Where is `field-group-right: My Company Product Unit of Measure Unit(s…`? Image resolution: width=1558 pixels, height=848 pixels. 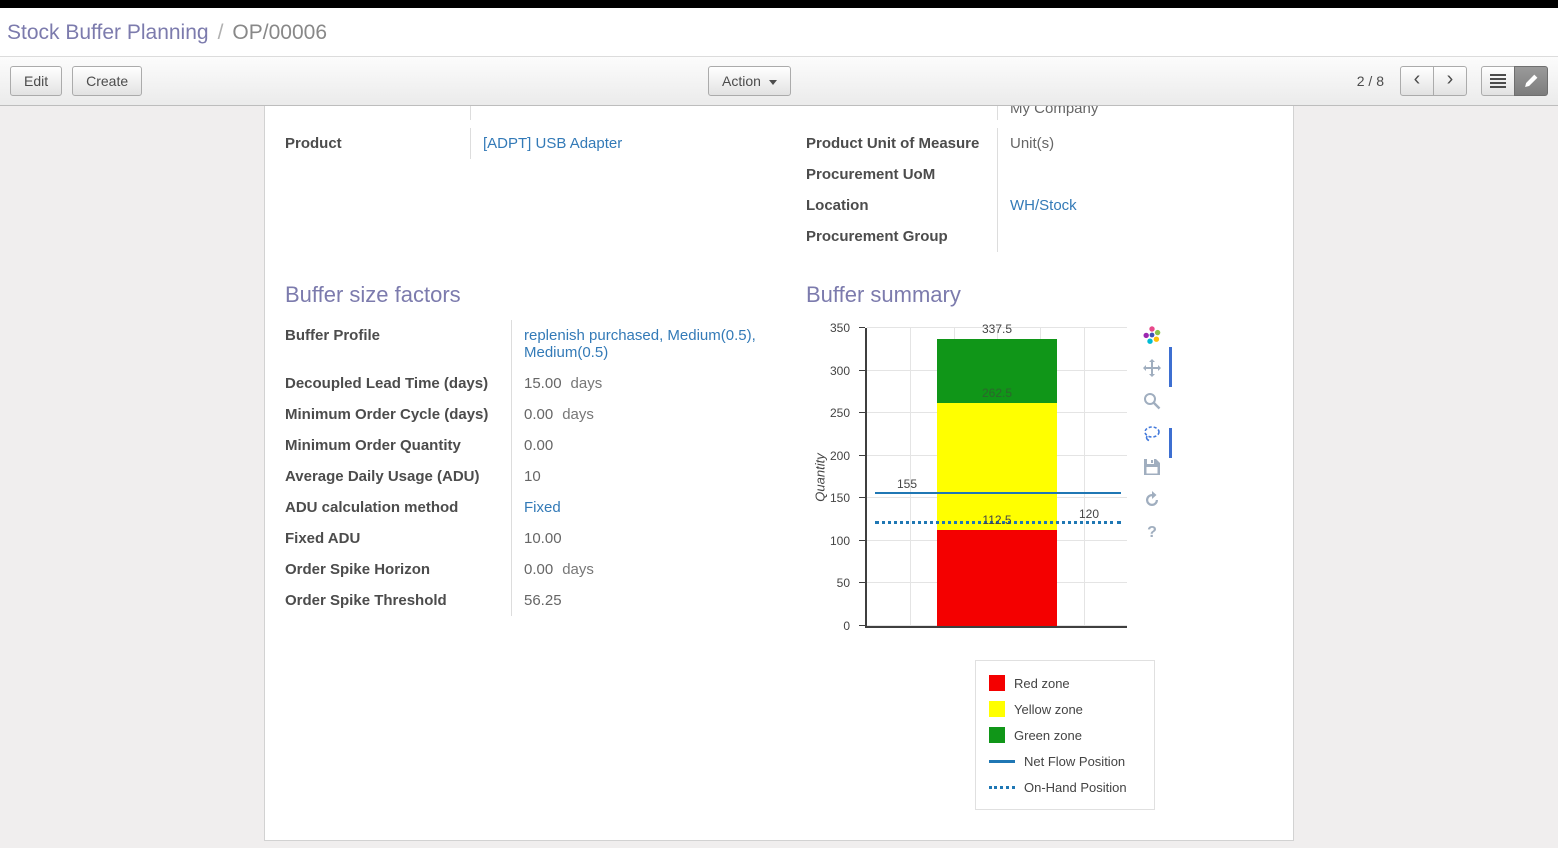 field-group-right: My Company Product Unit of Measure Unit(s… is located at coordinates (1039, 179).